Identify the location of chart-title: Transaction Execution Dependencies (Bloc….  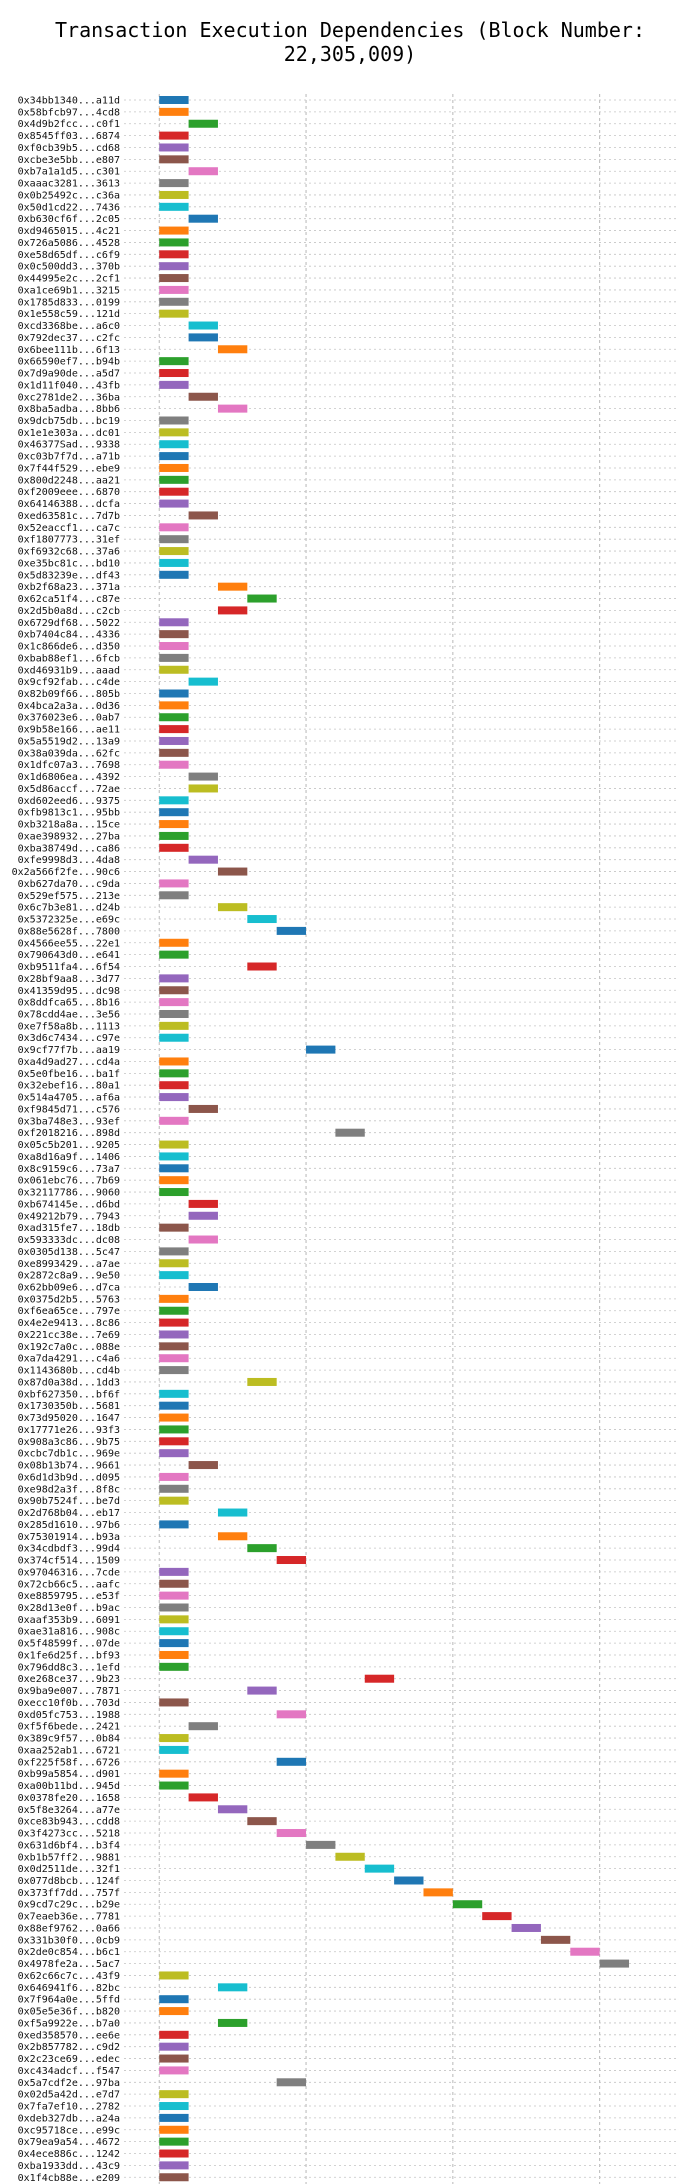
(349, 42).